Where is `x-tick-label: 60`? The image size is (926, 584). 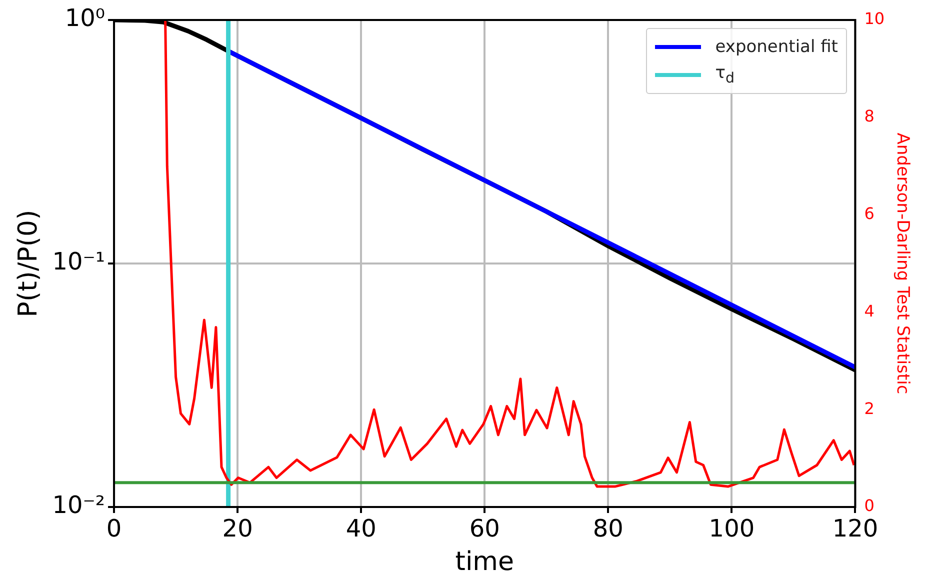
x-tick-label: 60 is located at coordinates (484, 528).